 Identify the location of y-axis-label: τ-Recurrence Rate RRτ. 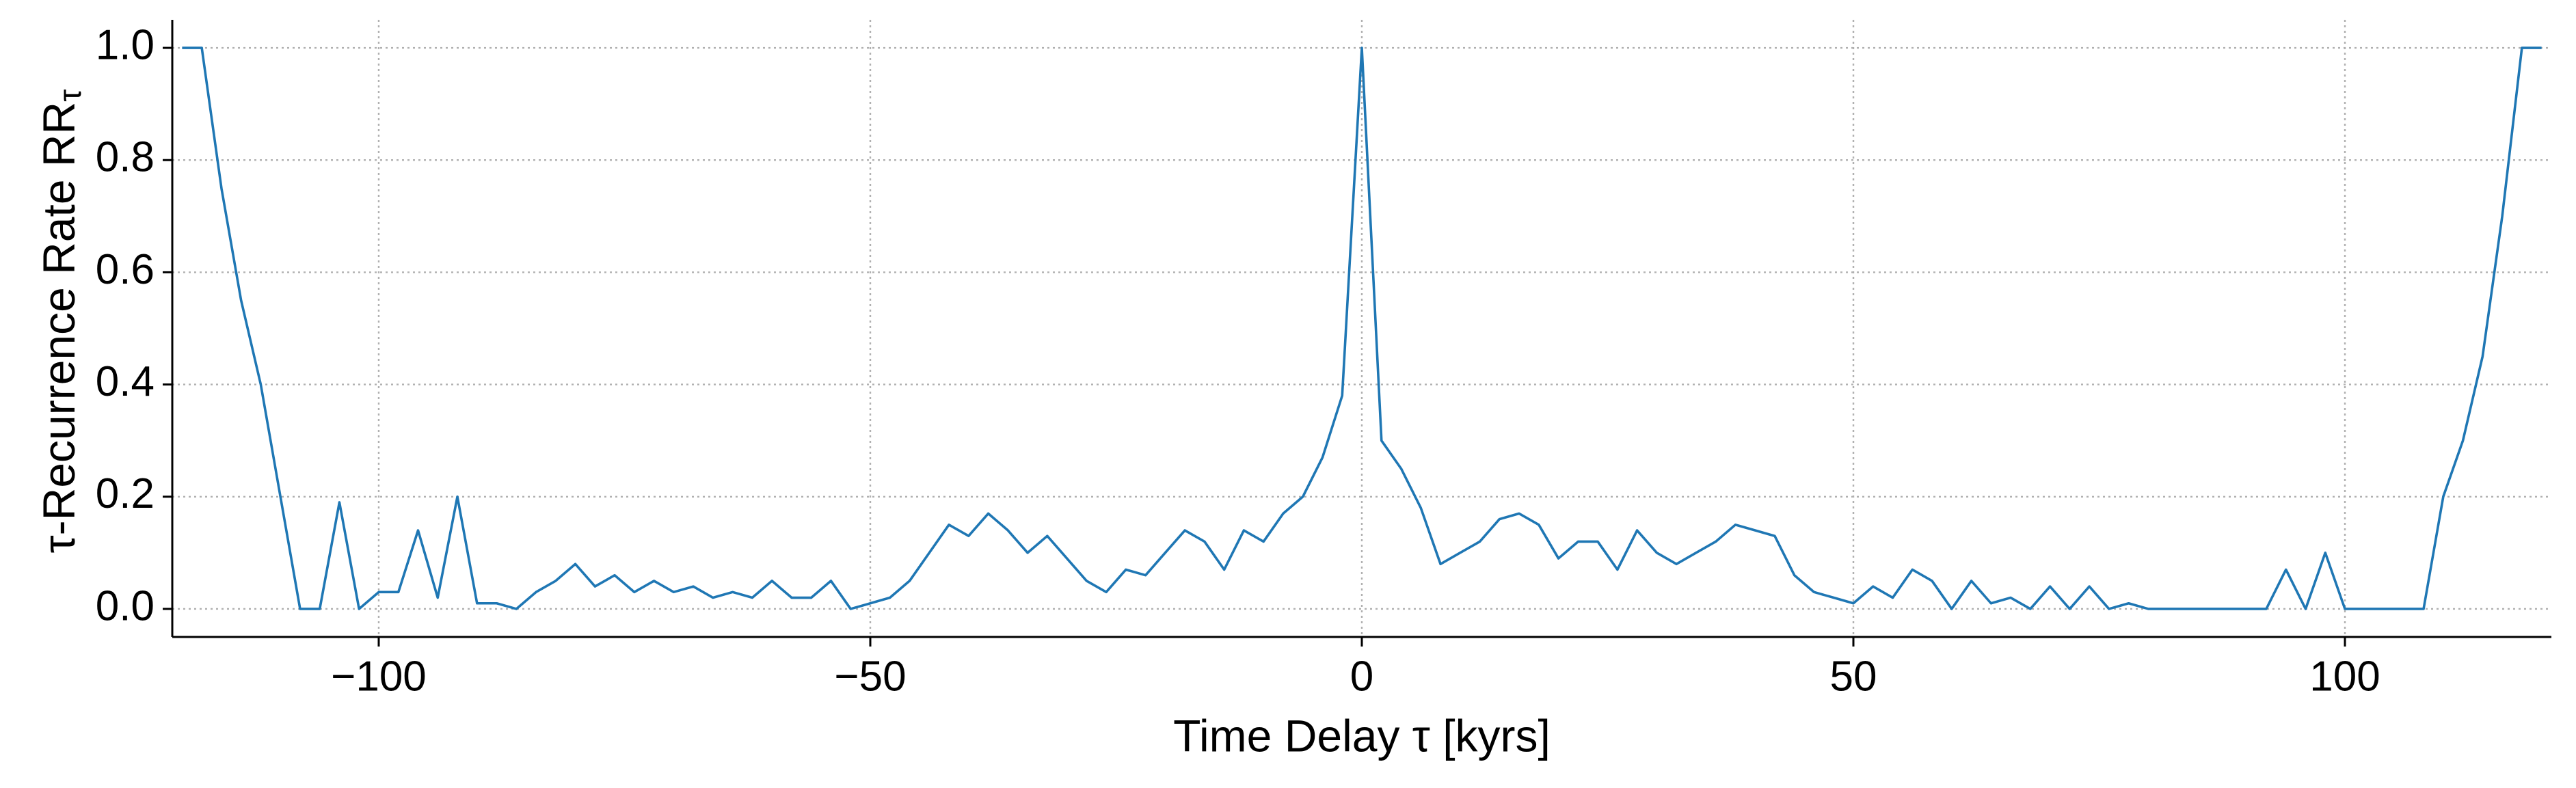
(60, 322).